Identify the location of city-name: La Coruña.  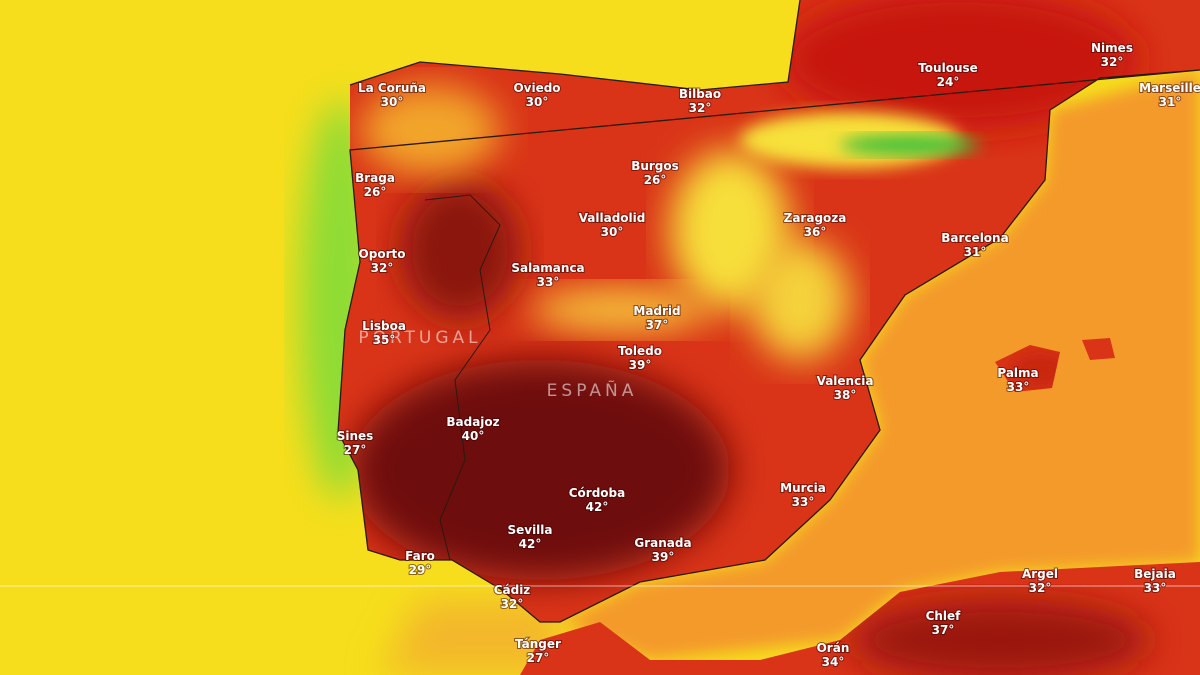
(392, 88).